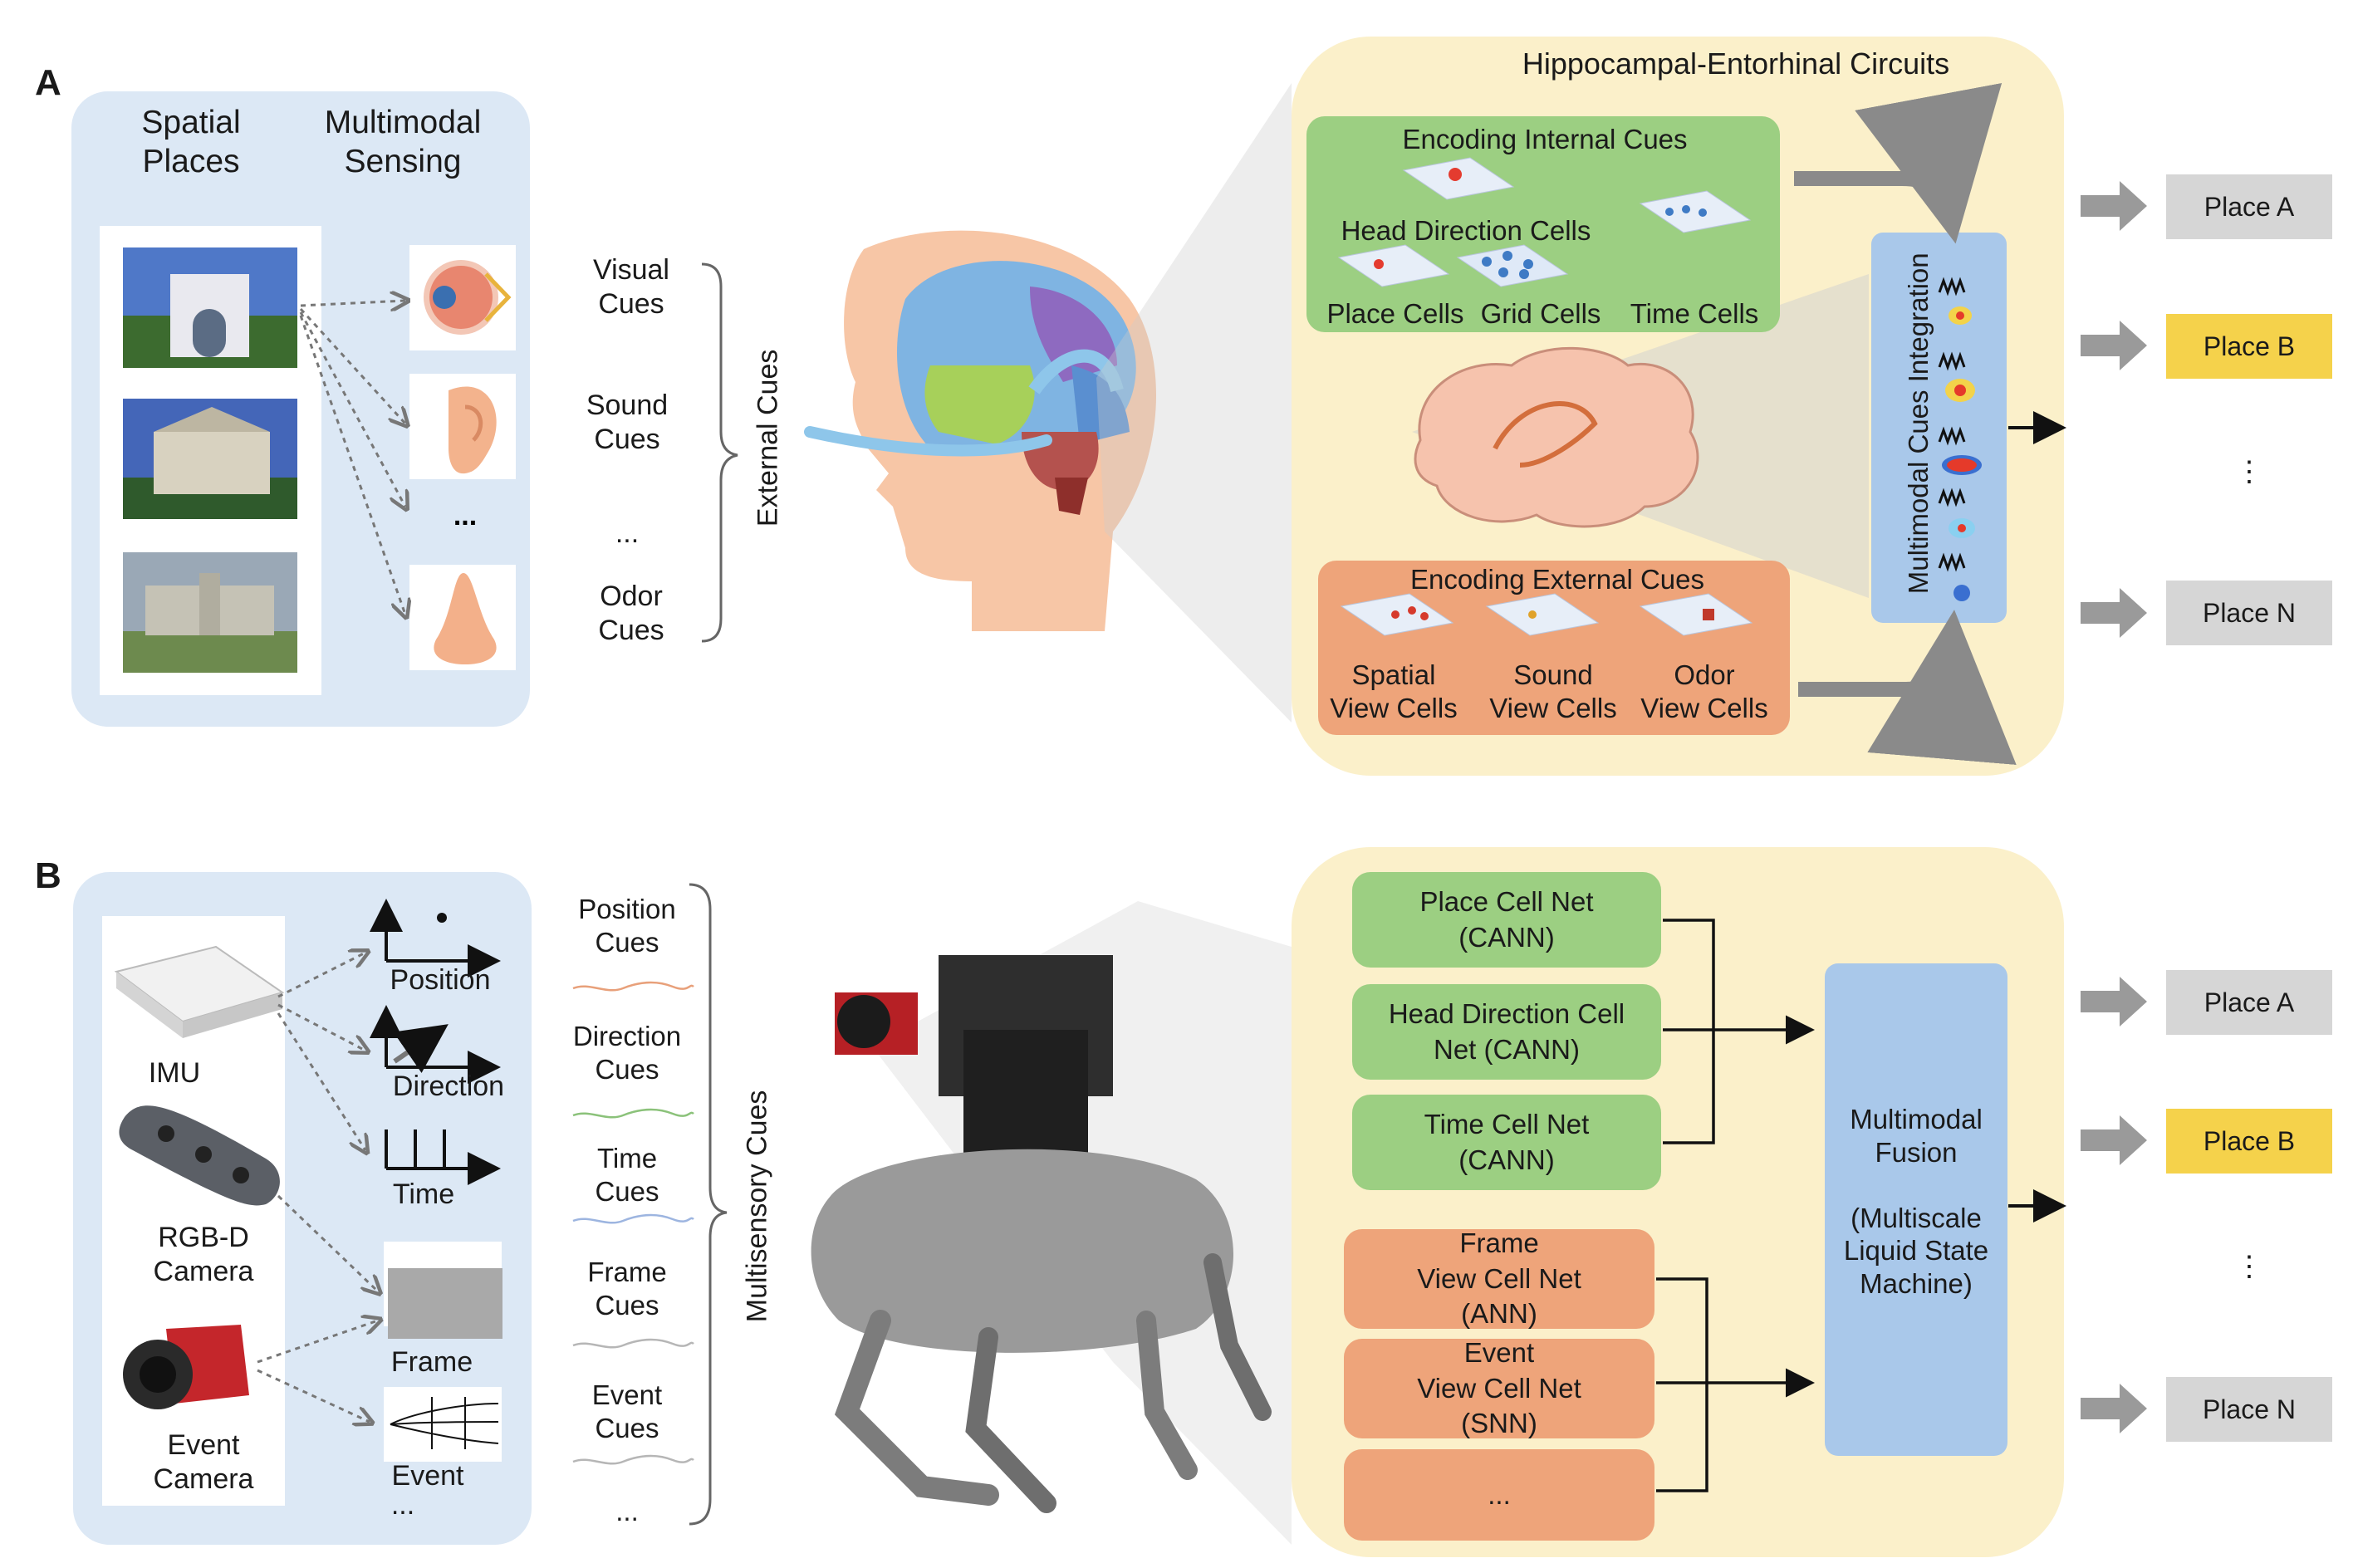 The image size is (2353, 1568). Describe the element at coordinates (444, 1423) in the screenshot. I see `event-thumbnail` at that location.